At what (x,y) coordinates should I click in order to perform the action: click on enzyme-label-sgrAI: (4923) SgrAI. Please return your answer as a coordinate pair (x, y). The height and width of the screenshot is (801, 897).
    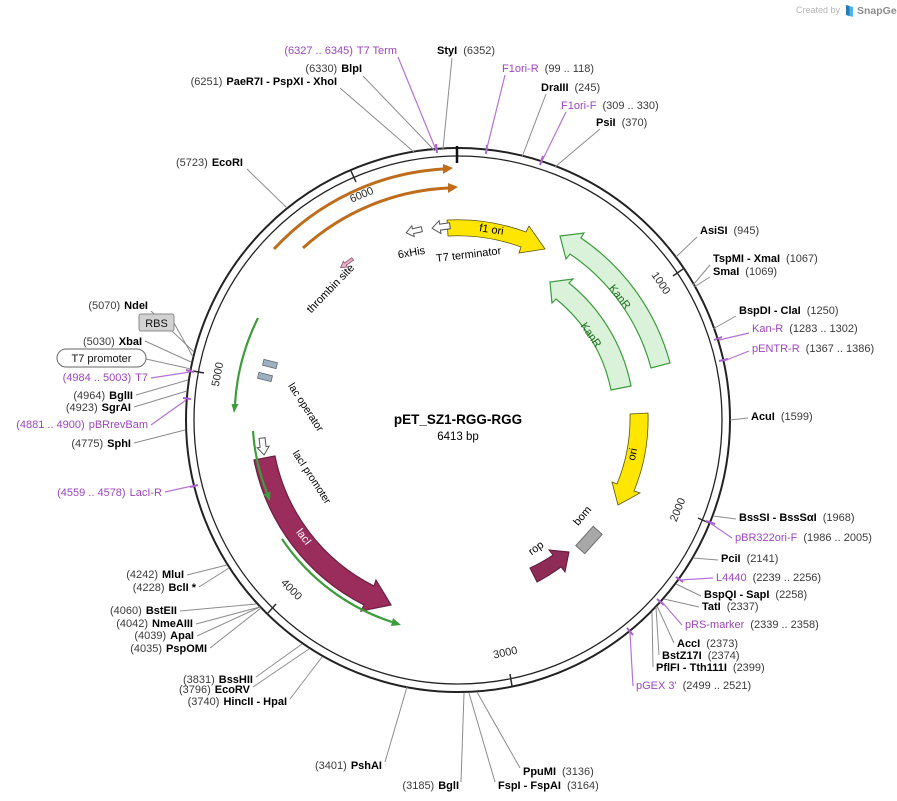
    Looking at the image, I should click on (98, 408).